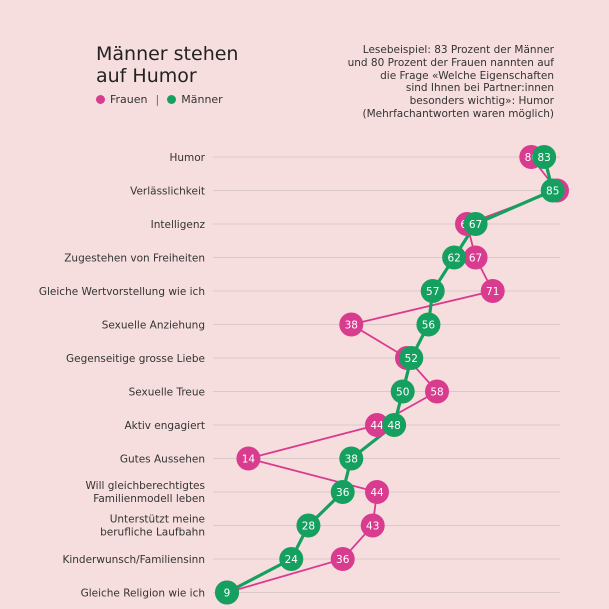  I want to click on men-data-label: 24, so click(292, 560).